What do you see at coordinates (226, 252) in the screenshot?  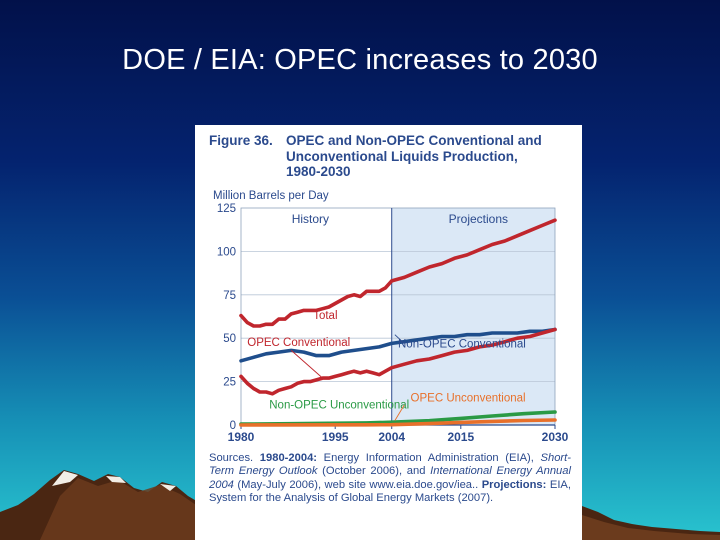 I see `y-tick-label-100: 100` at bounding box center [226, 252].